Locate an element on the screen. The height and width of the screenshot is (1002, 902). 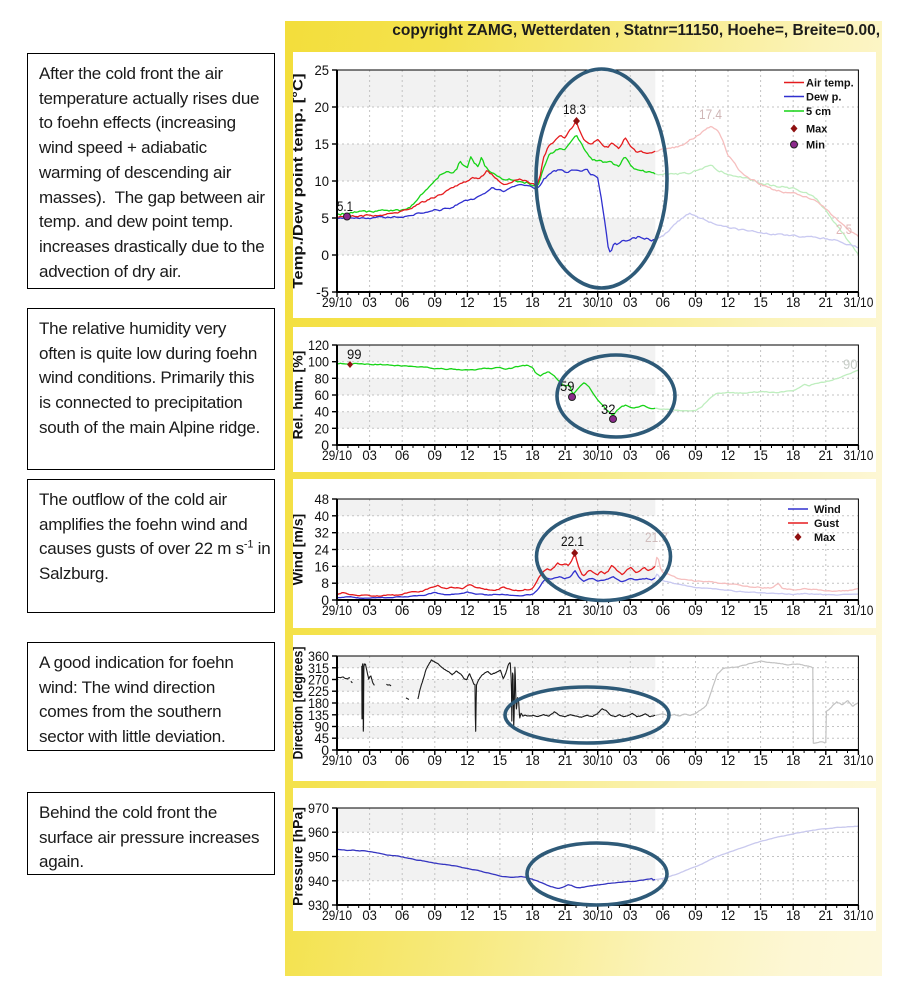
svg-text: 45 is located at coordinates (322, 738).